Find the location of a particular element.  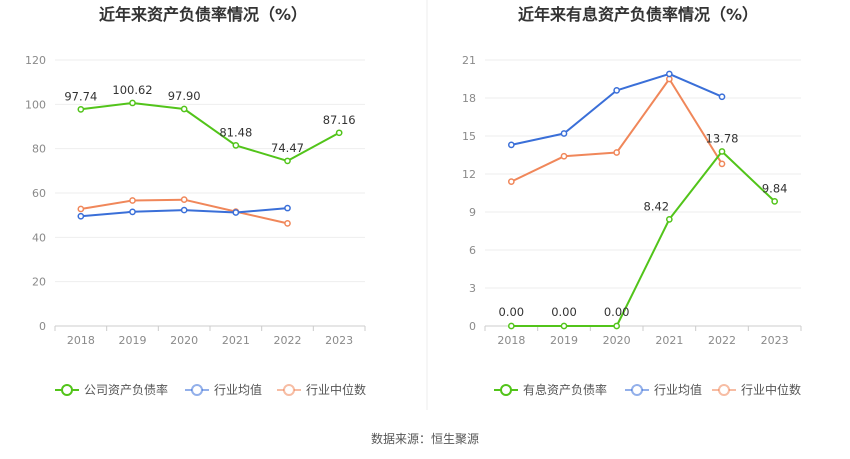

y-tick-label: 18 is located at coordinates (469, 98).